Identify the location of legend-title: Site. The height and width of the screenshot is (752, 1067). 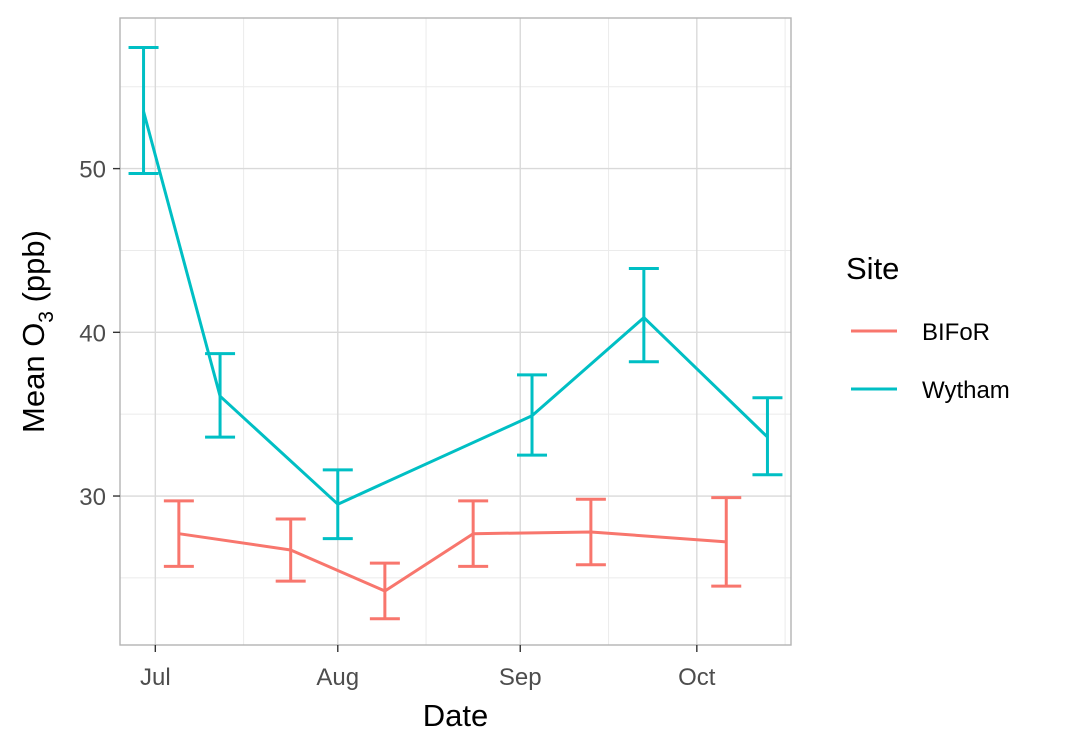
(872, 268).